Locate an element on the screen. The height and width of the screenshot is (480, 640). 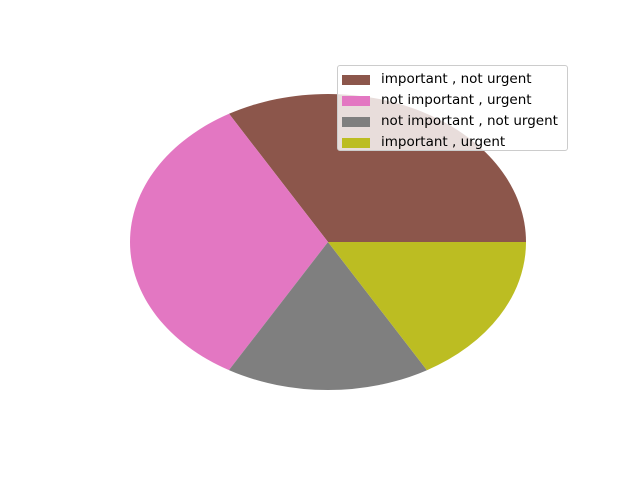
legend-label-1: important , not urgent is located at coordinates (456, 78).